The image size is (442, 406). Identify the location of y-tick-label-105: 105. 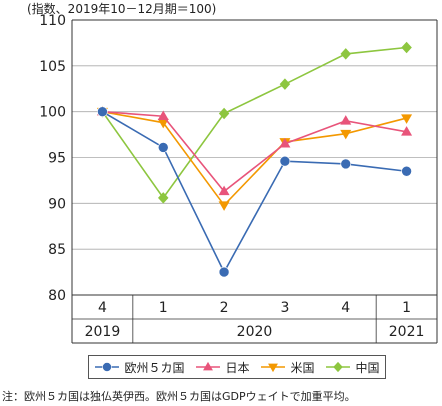
(52, 67).